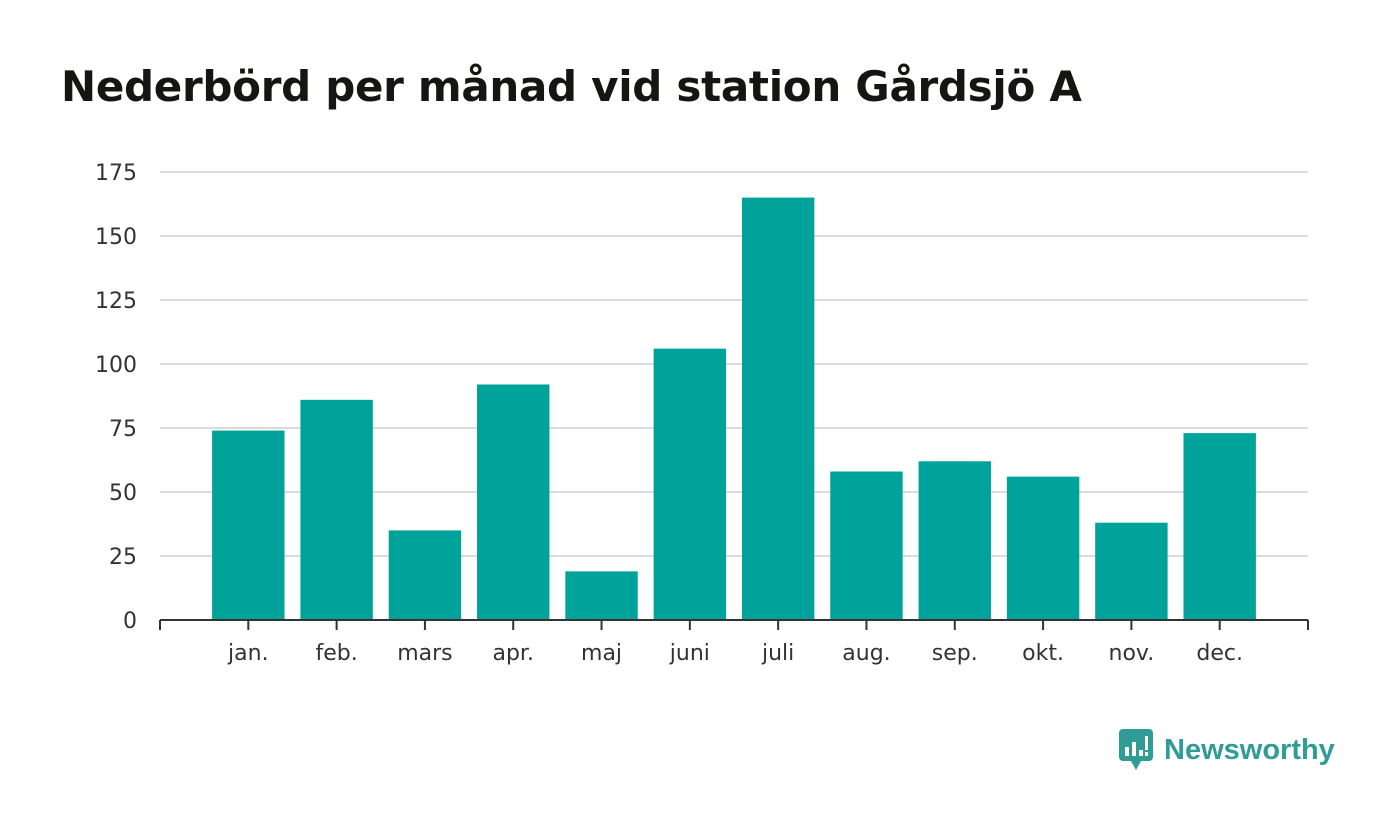 Image resolution: width=1400 pixels, height=831 pixels. What do you see at coordinates (425, 575) in the screenshot?
I see `bar-mars` at bounding box center [425, 575].